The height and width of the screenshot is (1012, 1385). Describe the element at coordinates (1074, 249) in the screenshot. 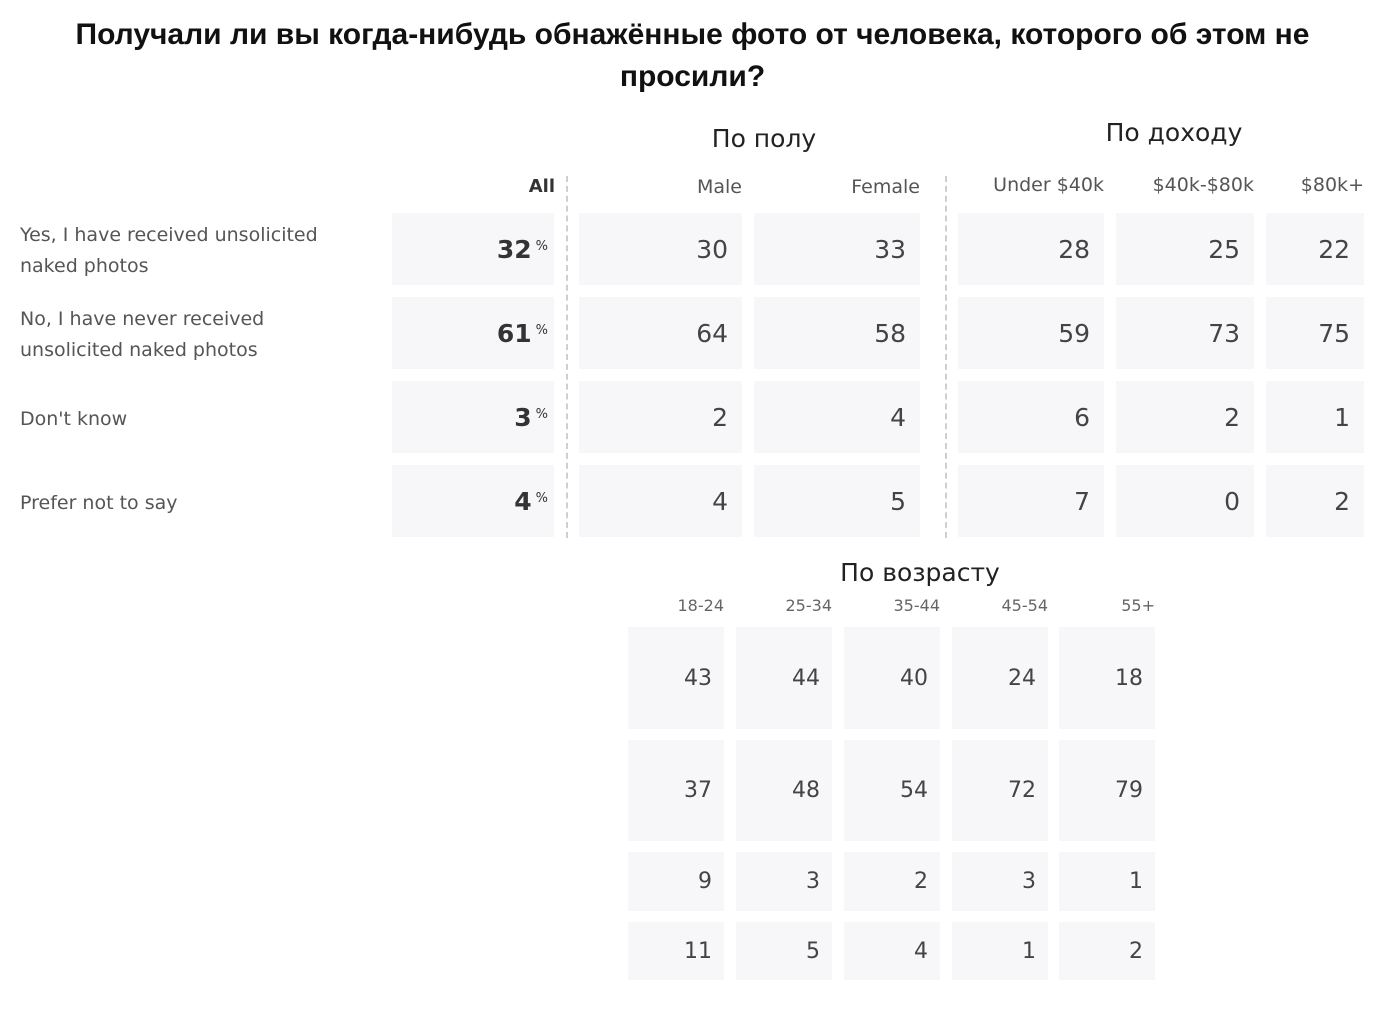

I see `cell-value: 28` at that location.